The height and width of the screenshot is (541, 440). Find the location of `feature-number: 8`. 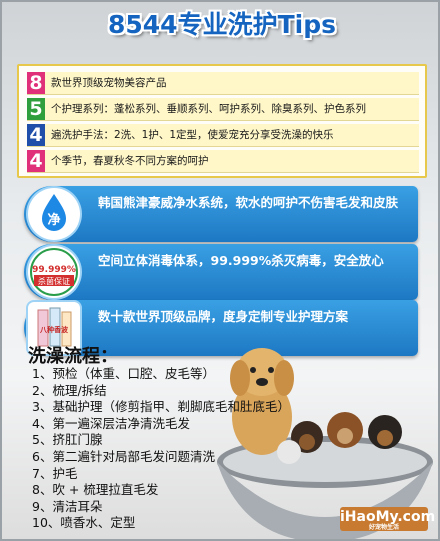

feature-number: 8 is located at coordinates (36, 83).